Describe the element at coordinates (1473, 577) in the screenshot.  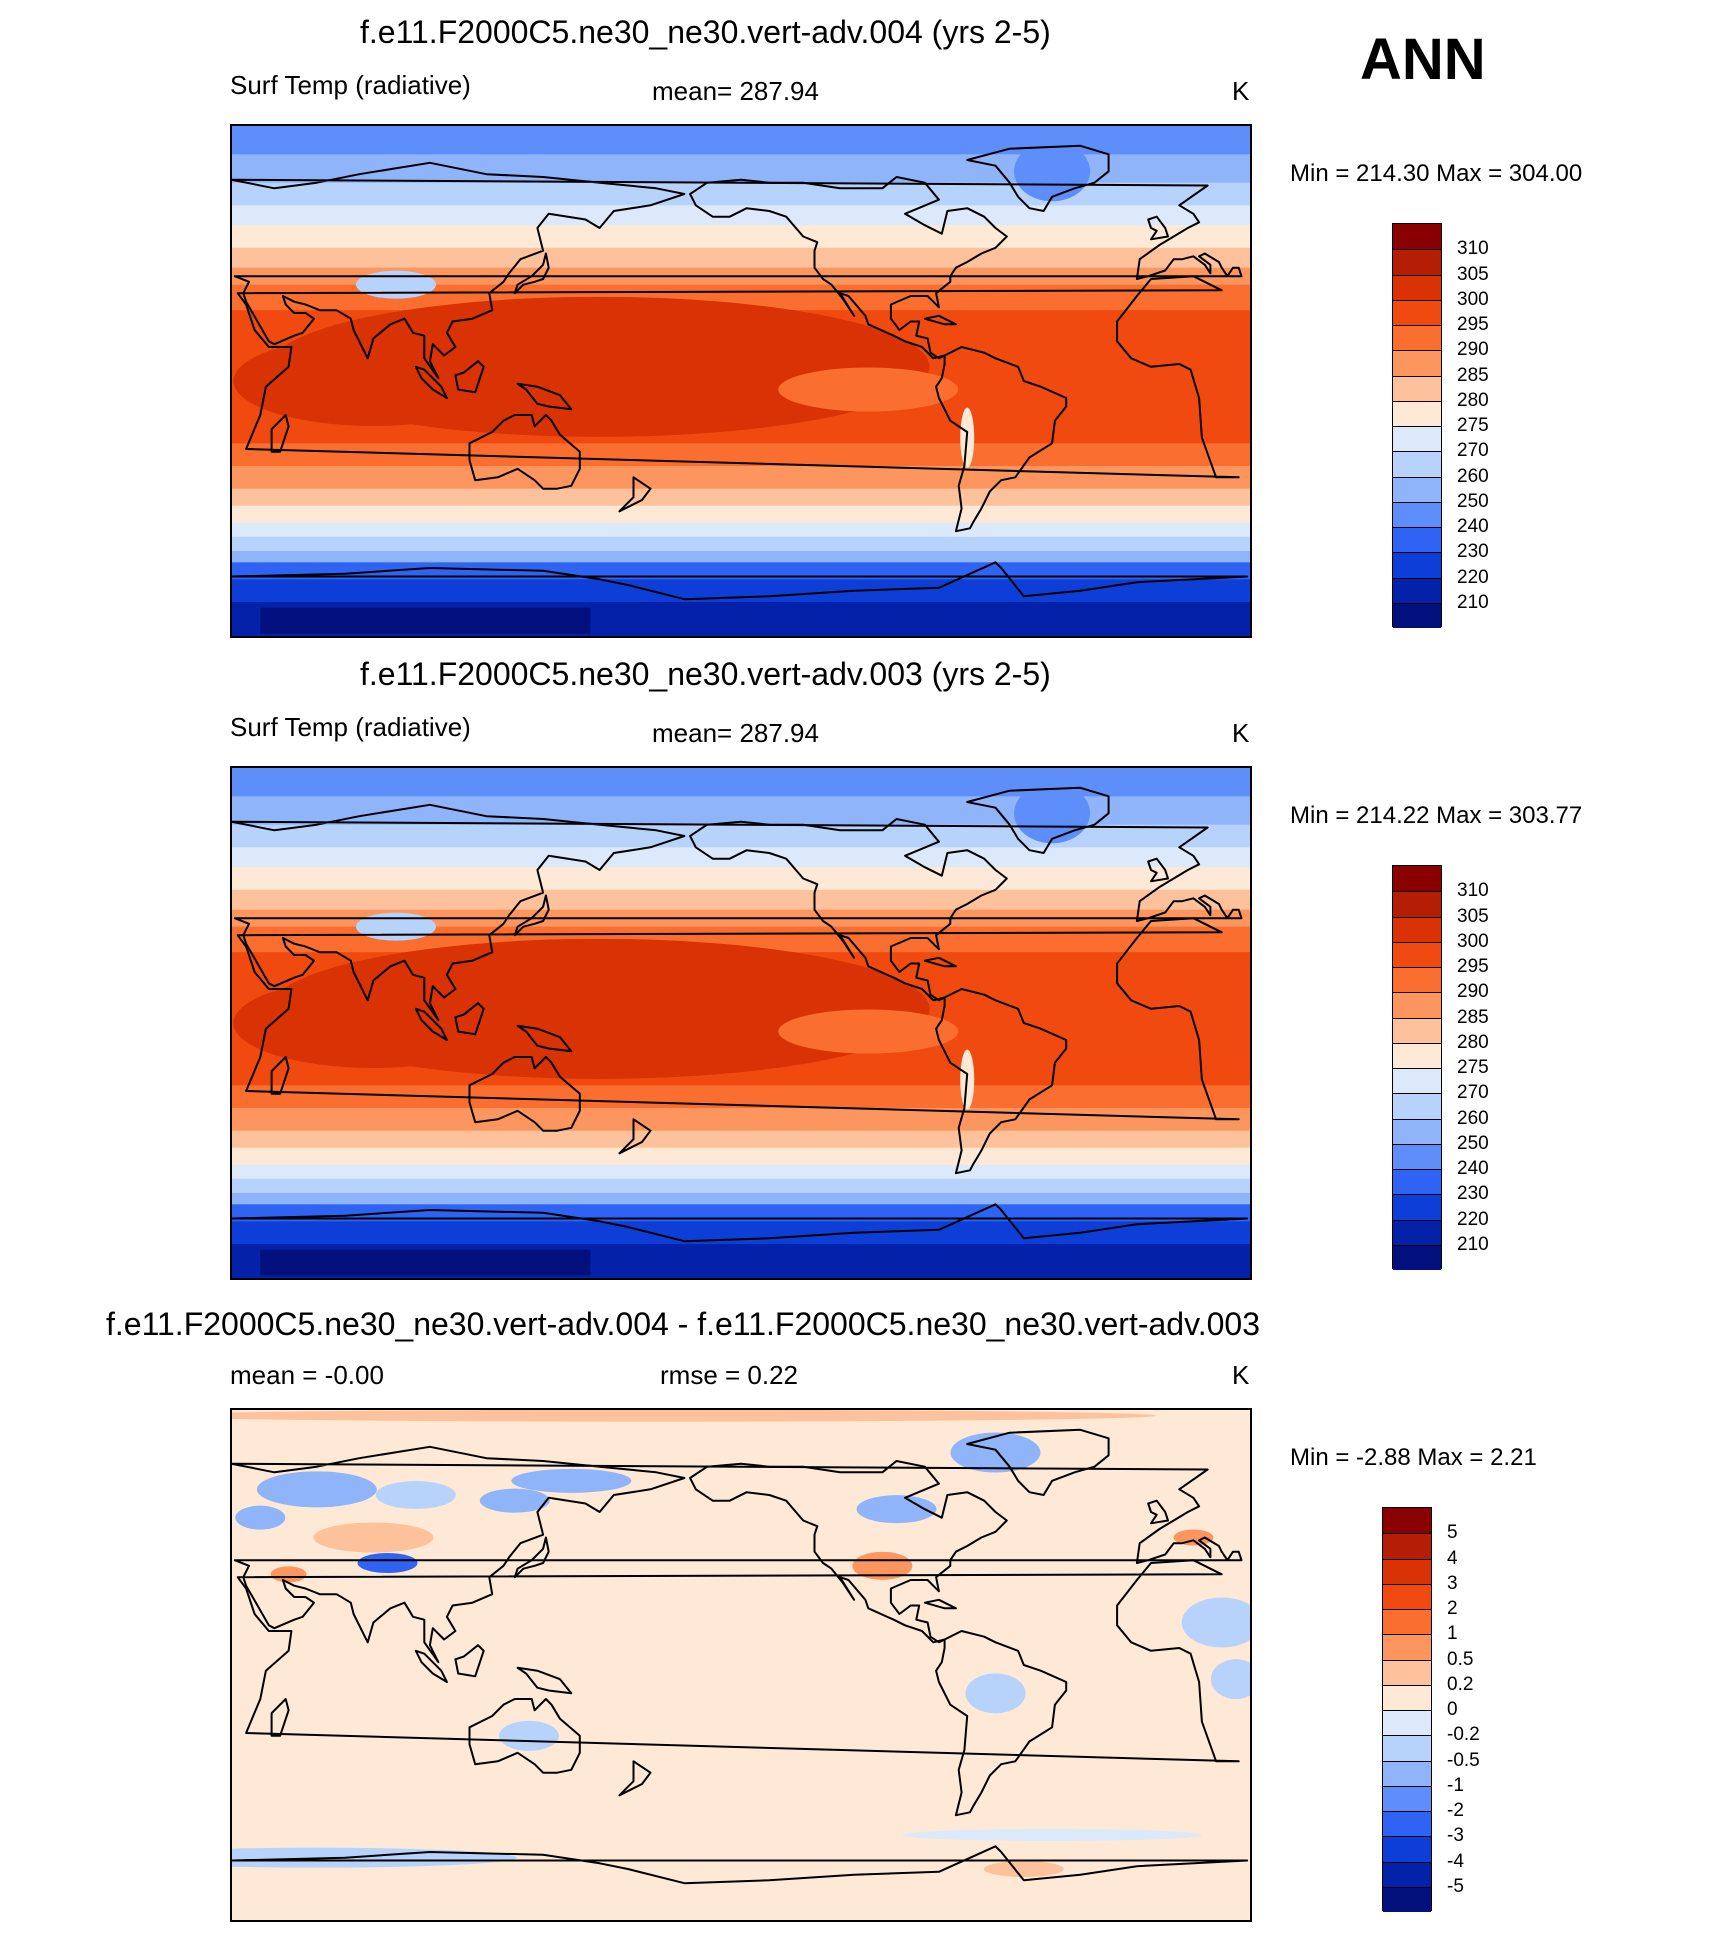
I see `colorbar-tick-label: 220` at that location.